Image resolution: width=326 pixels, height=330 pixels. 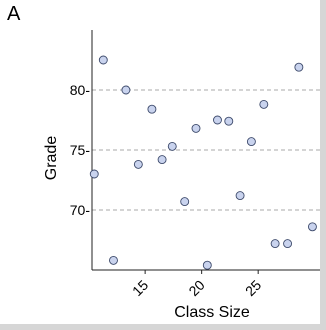 I want to click on y-tick-label: 70-, so click(x=80, y=210).